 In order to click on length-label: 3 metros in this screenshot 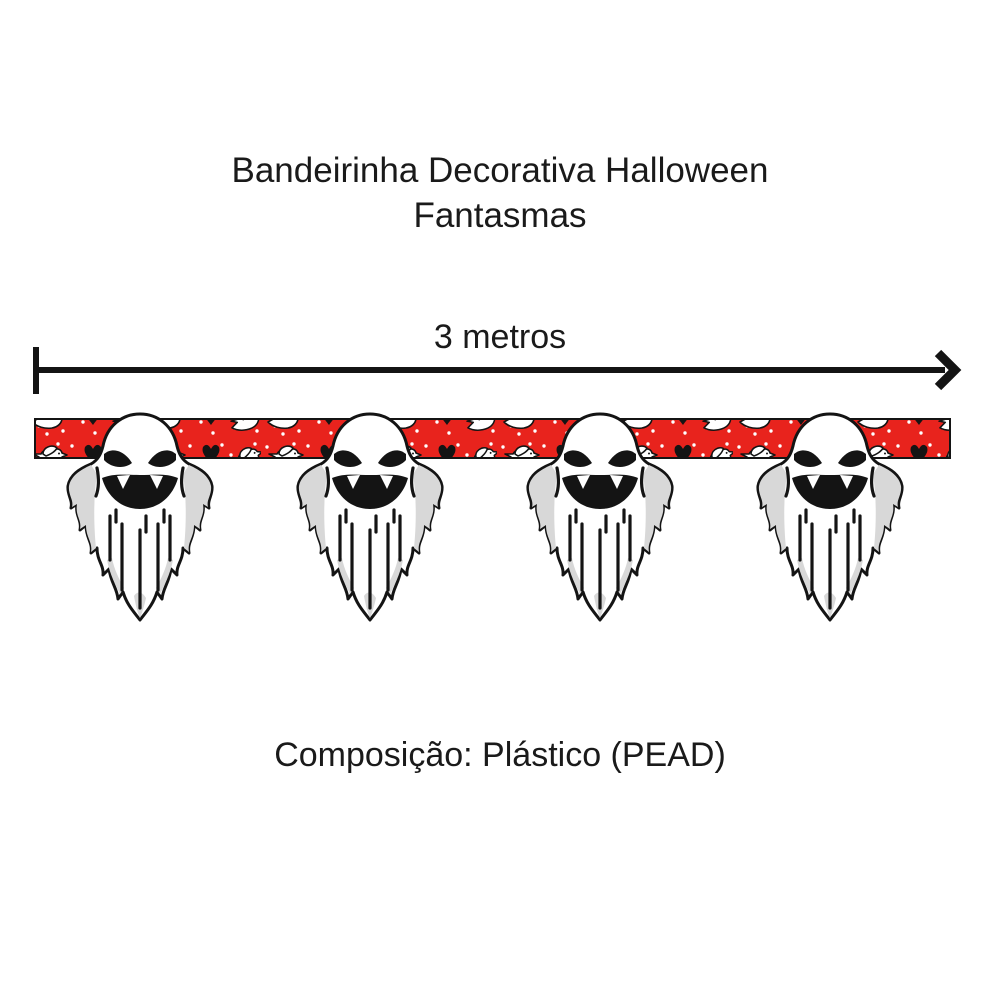, I will do `click(500, 337)`.